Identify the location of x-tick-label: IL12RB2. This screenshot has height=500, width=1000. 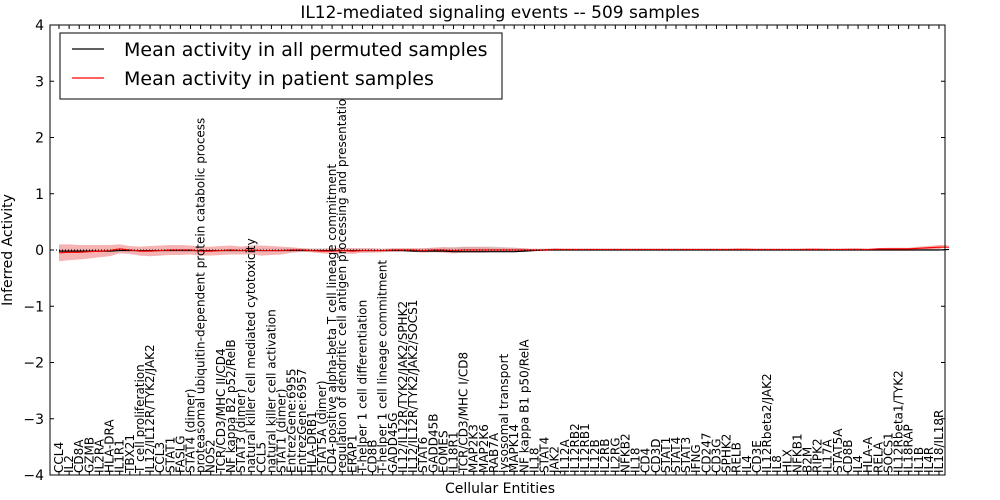
(575, 448).